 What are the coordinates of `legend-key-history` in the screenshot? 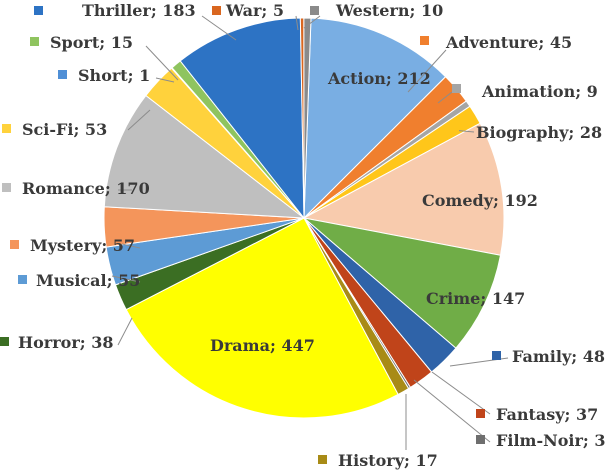 It's located at (322, 459).